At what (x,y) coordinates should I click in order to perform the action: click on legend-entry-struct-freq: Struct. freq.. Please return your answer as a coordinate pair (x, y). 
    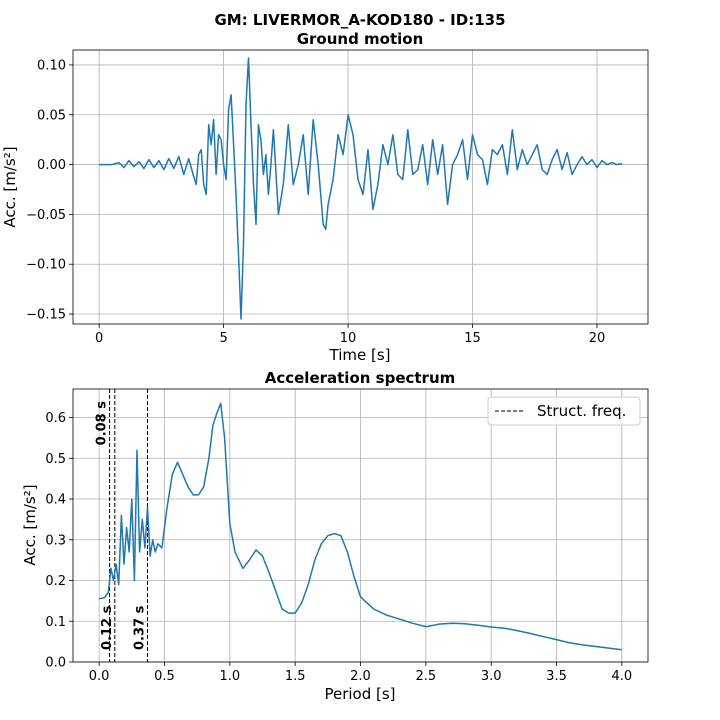
    Looking at the image, I should click on (581, 411).